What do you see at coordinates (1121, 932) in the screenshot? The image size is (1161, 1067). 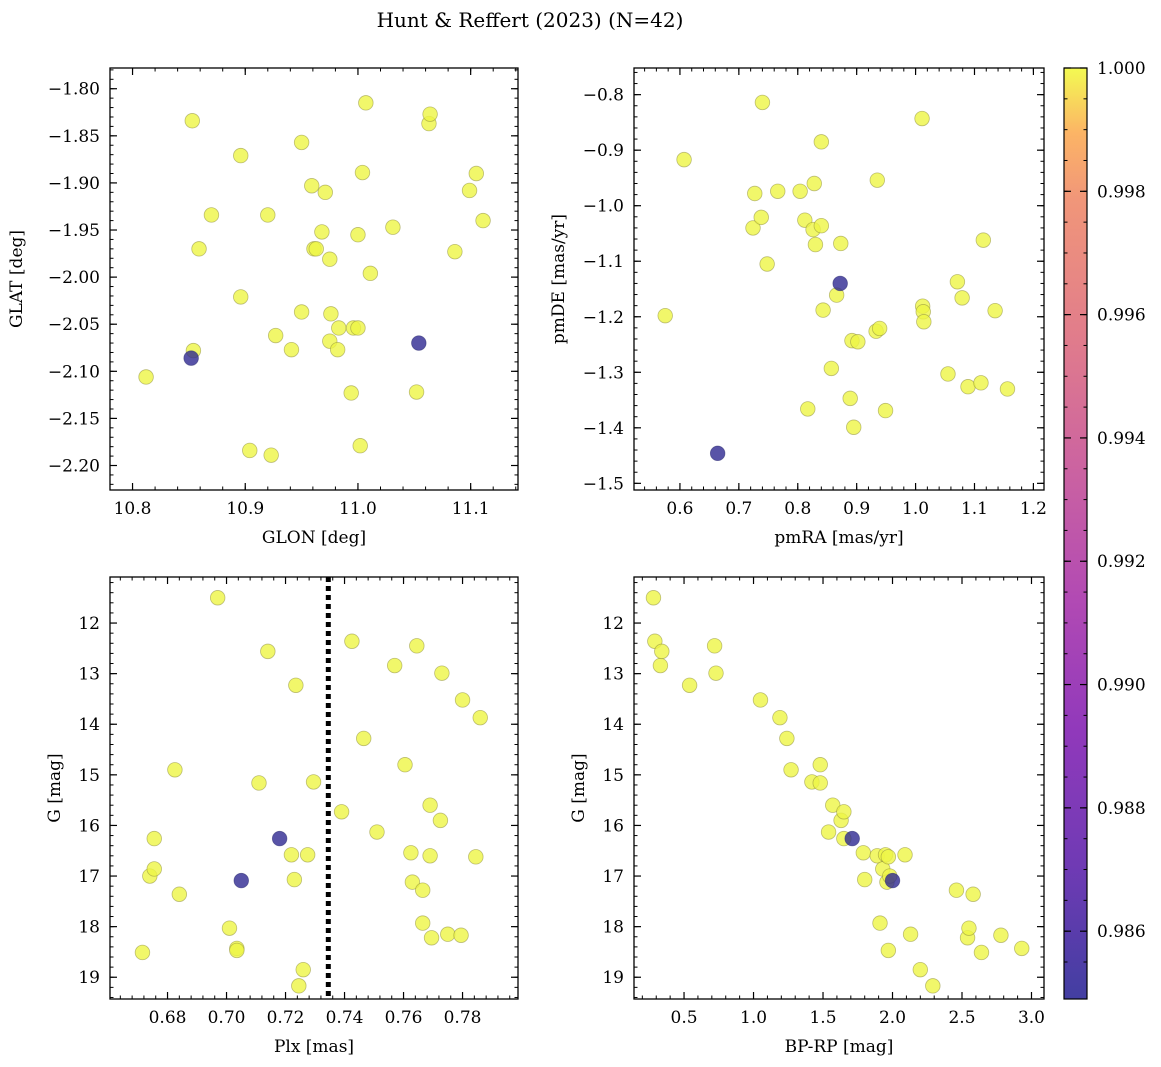 I see `colorbar-tick-label: 0.986` at bounding box center [1121, 932].